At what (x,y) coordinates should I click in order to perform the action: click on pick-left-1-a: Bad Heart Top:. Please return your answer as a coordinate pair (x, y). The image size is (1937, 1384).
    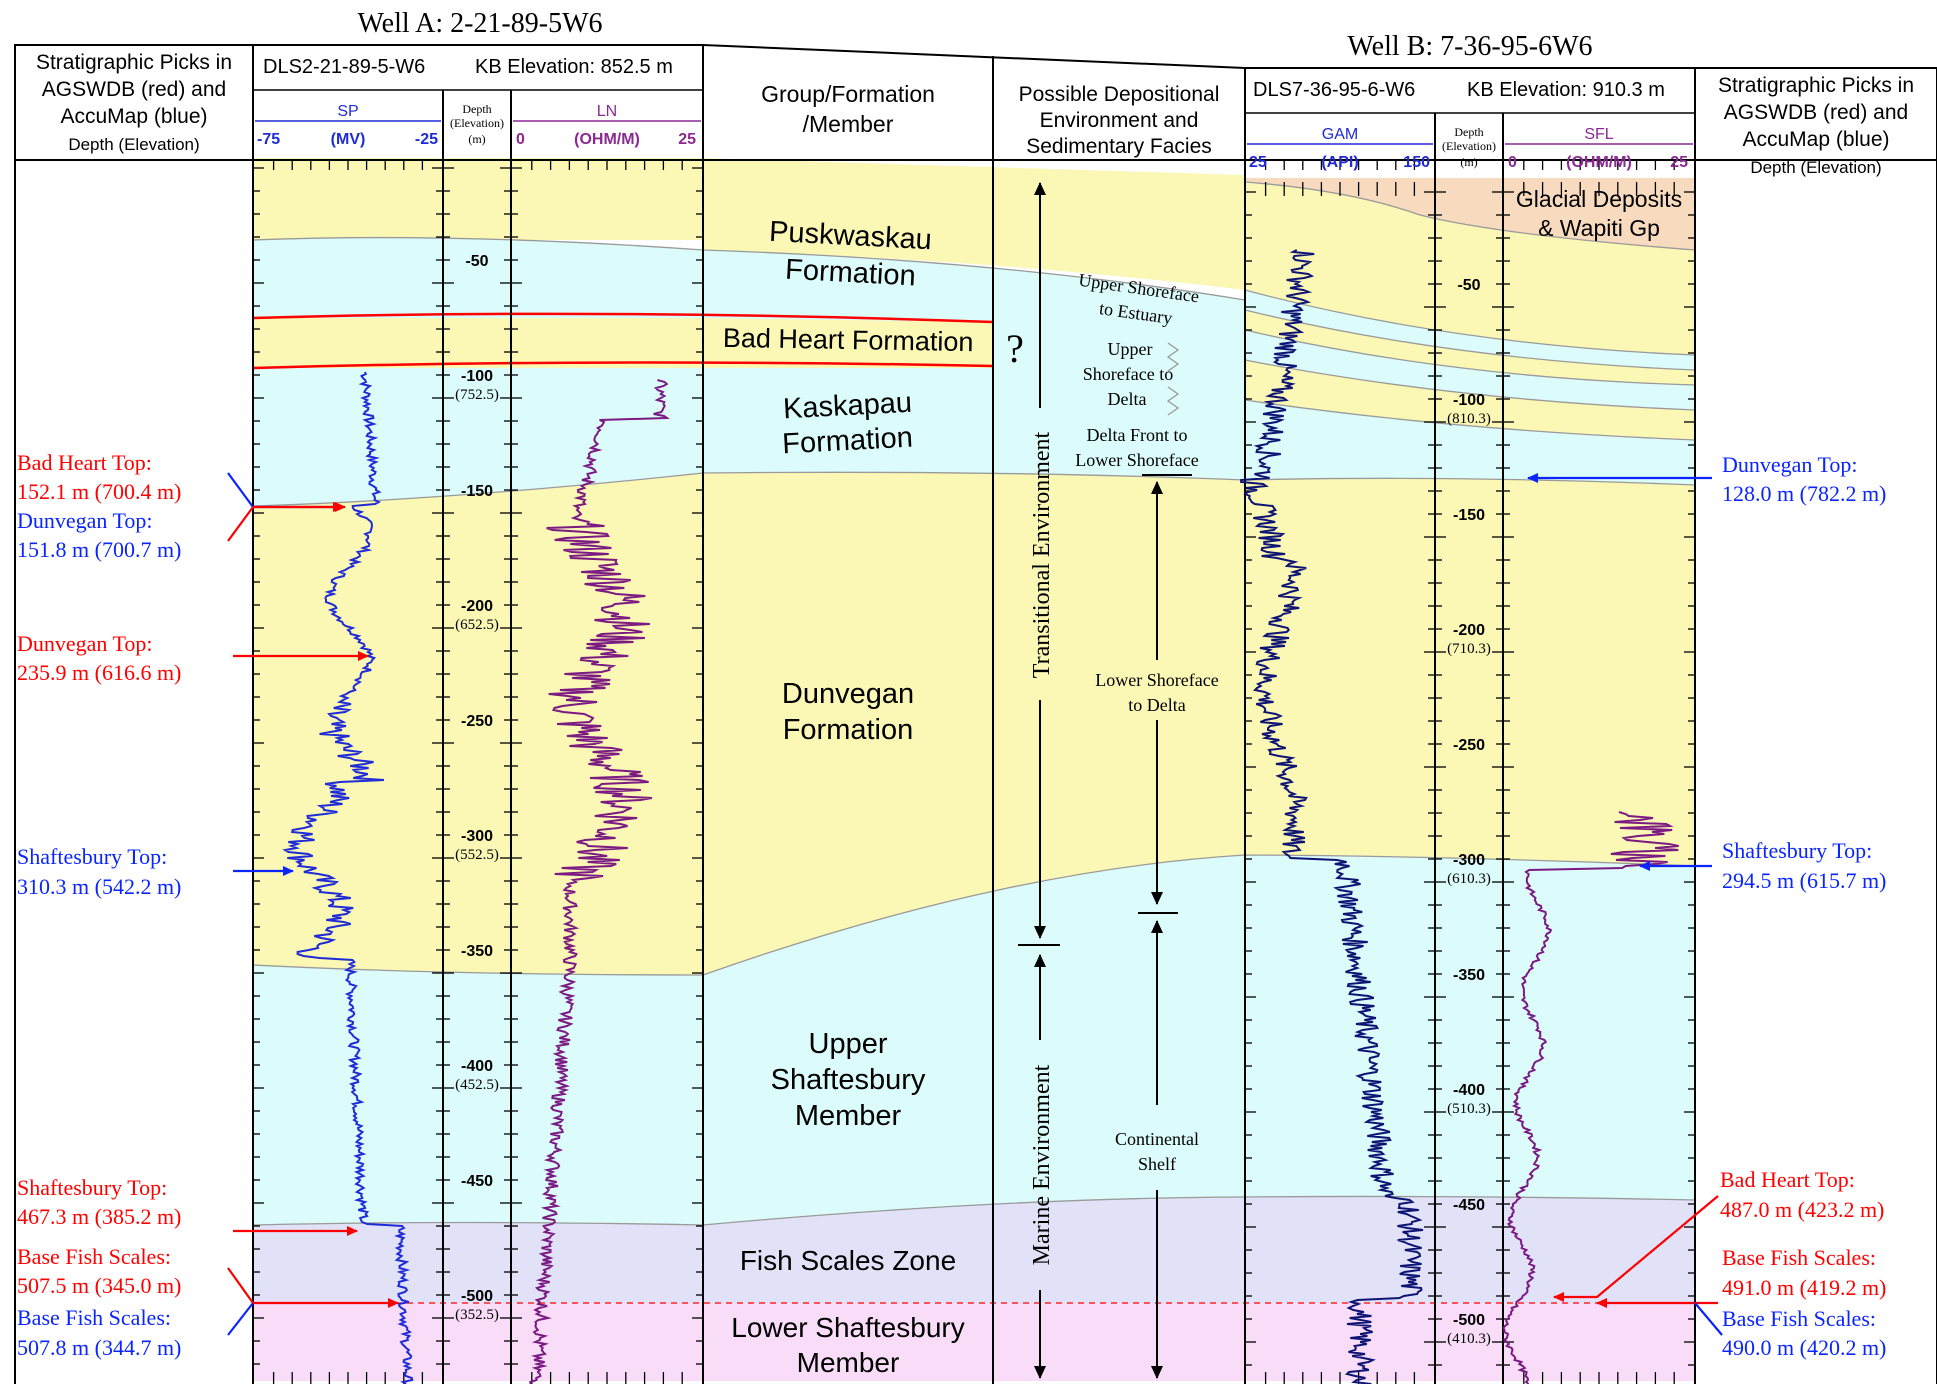
    Looking at the image, I should click on (84, 462).